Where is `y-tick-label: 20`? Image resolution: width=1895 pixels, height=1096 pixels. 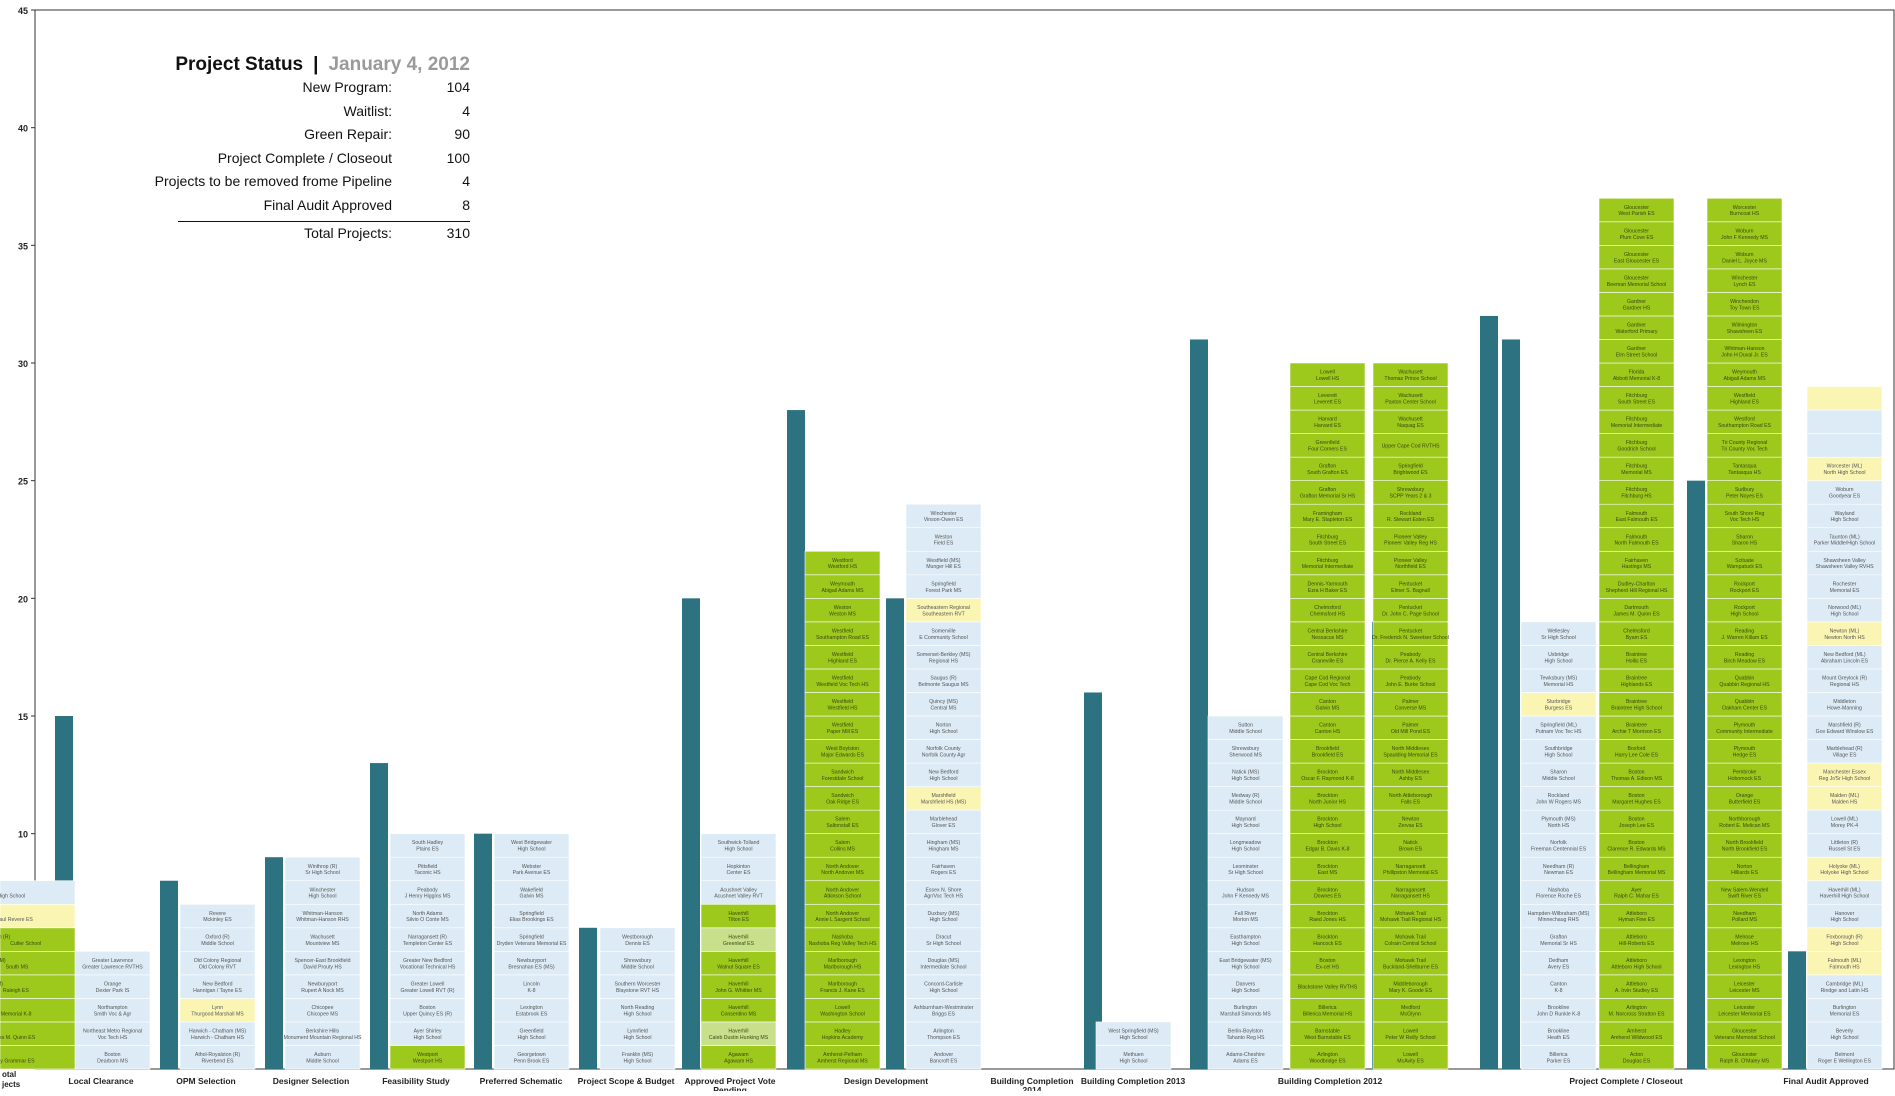 y-tick-label: 20 is located at coordinates (23, 599).